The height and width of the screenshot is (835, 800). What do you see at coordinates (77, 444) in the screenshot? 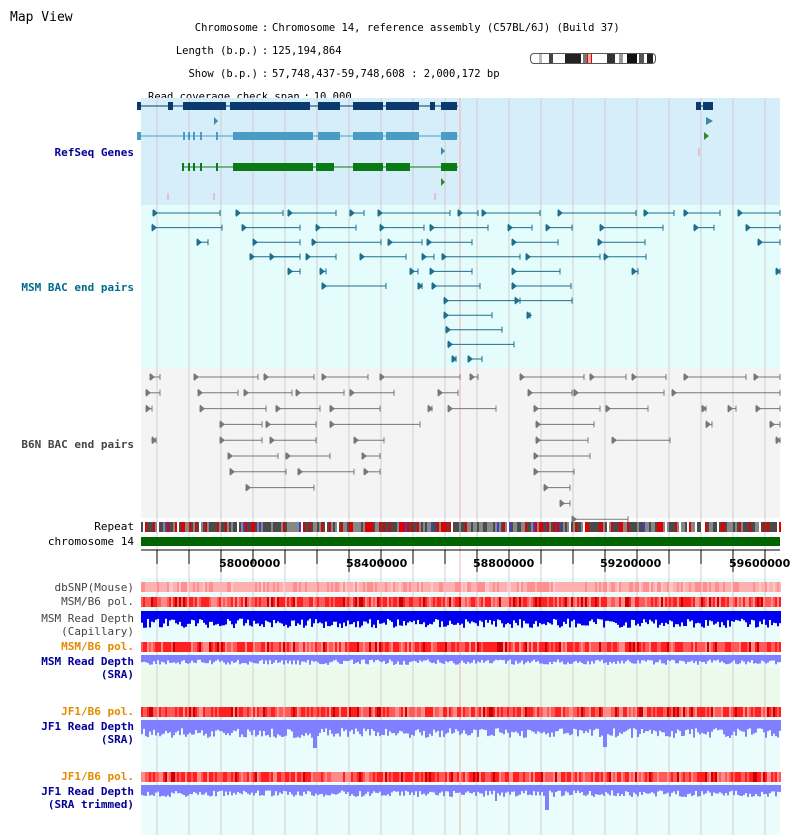
I see `b6n-bac-end-pairs-label: B6N BAC end pairs` at bounding box center [77, 444].